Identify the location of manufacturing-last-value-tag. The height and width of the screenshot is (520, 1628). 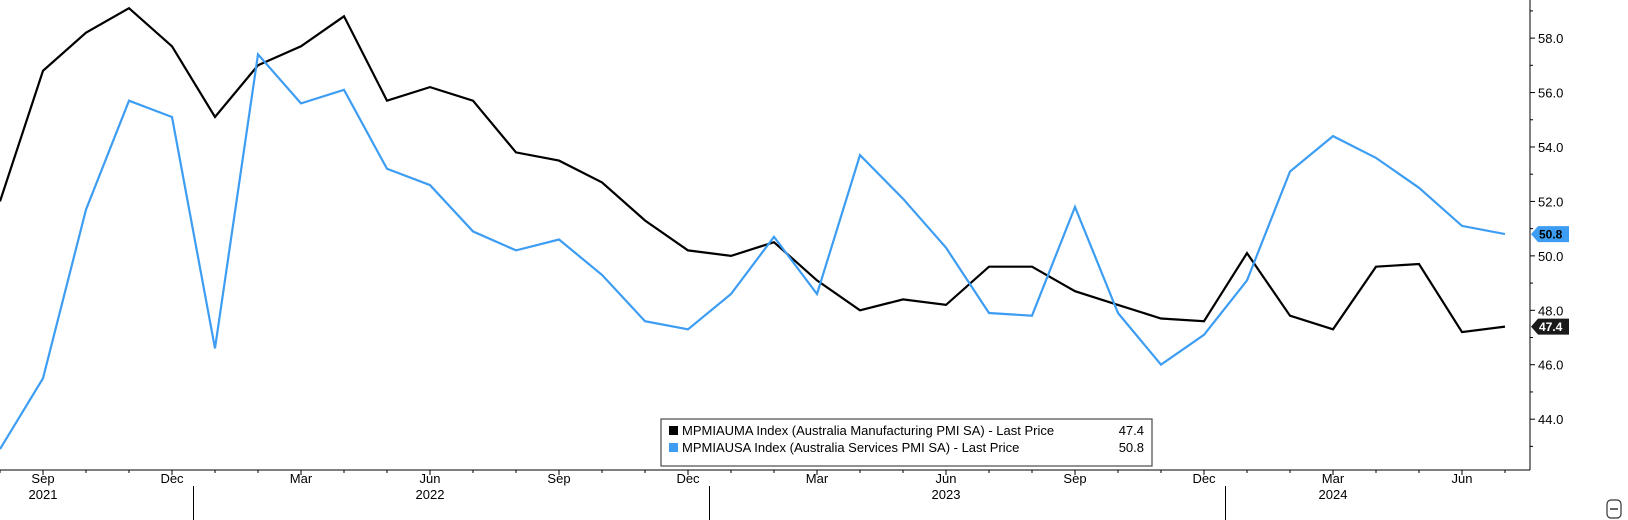
(1550, 326).